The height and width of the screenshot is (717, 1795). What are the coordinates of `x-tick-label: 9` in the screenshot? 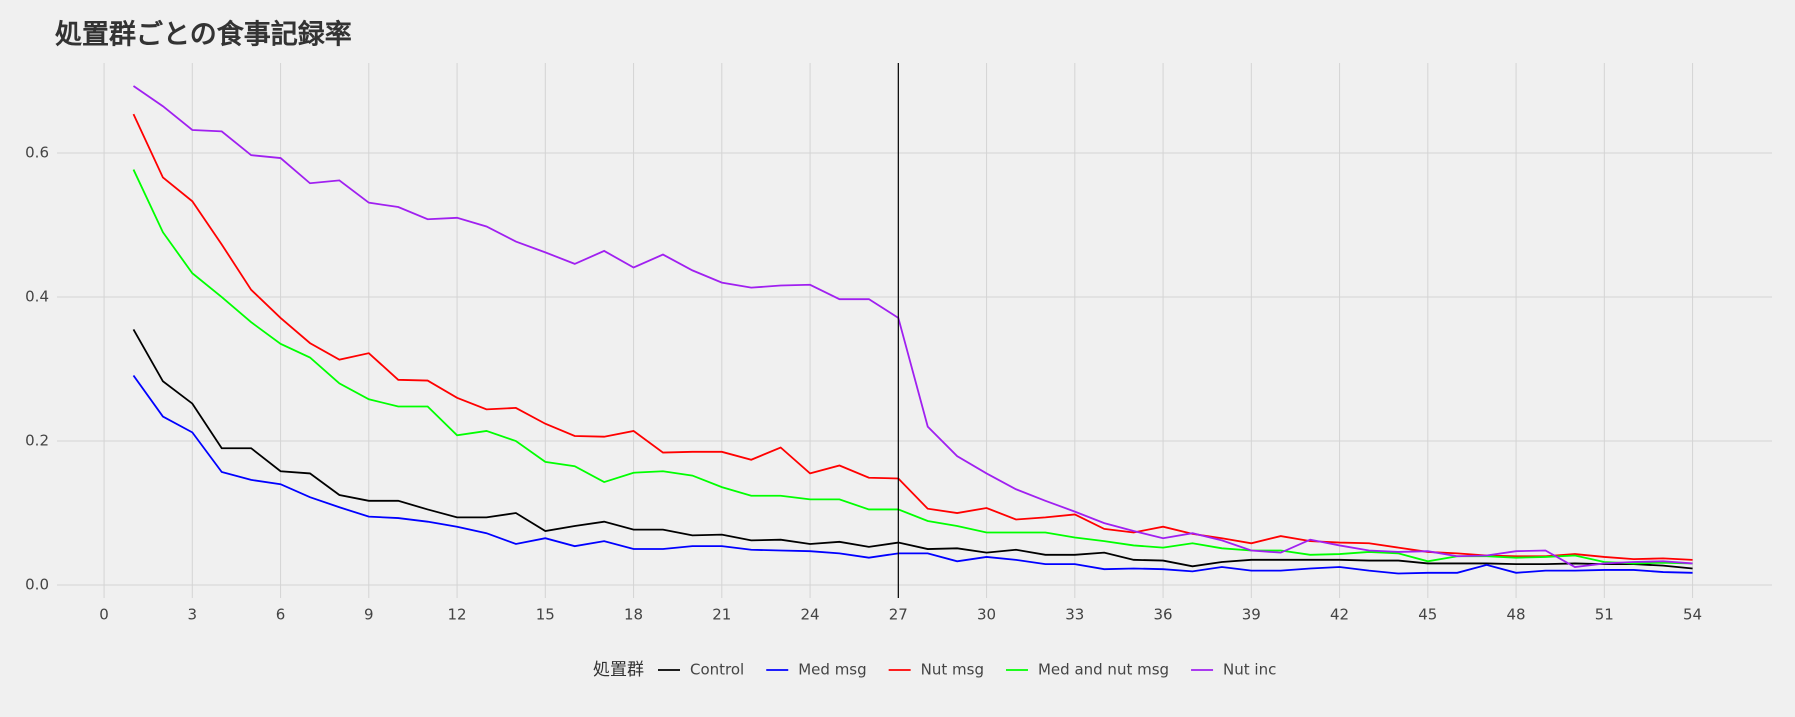 It's located at (369, 615).